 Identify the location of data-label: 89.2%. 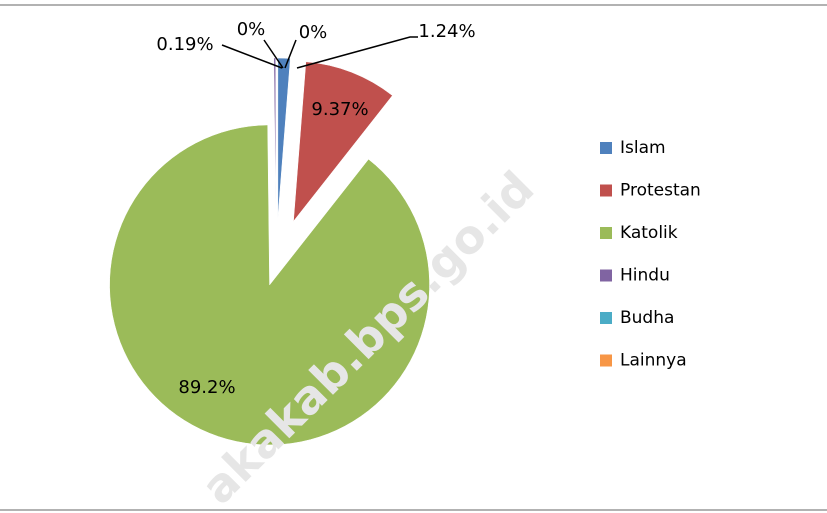
(206, 387).